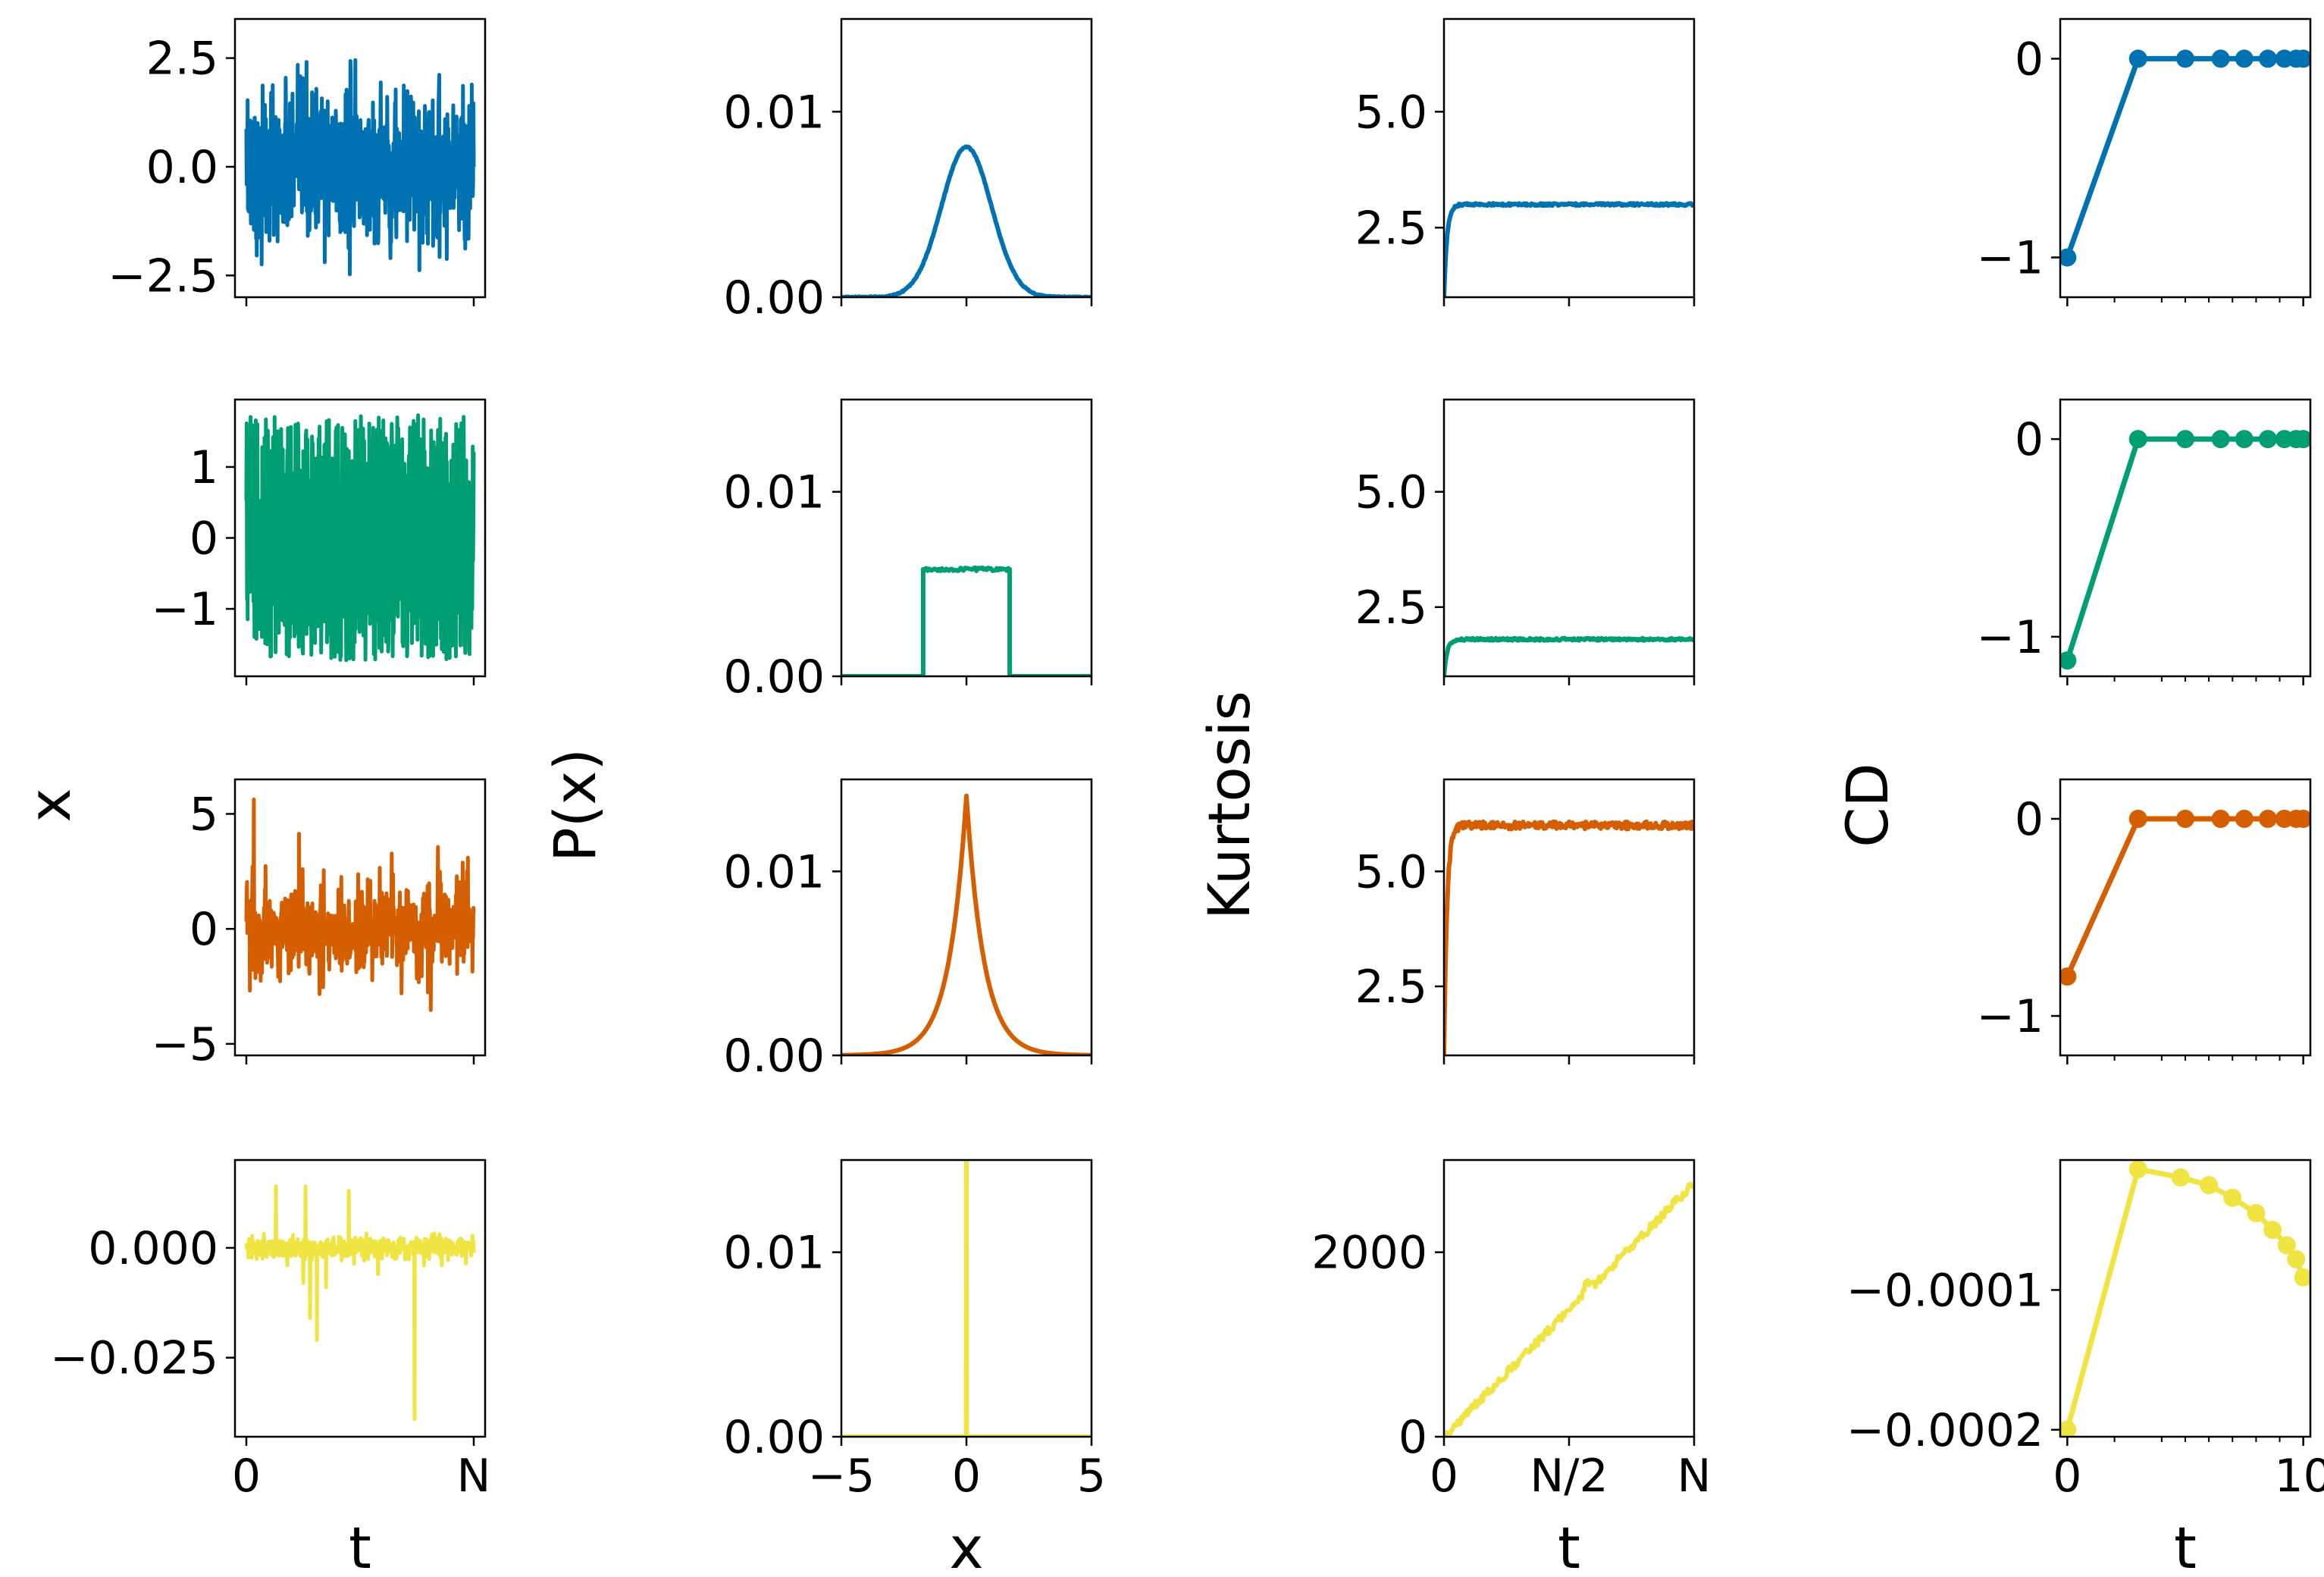 This screenshot has height=1577, width=2324. I want to click on panel-distribution-uniform: 0.00 0.01, so click(908, 551).